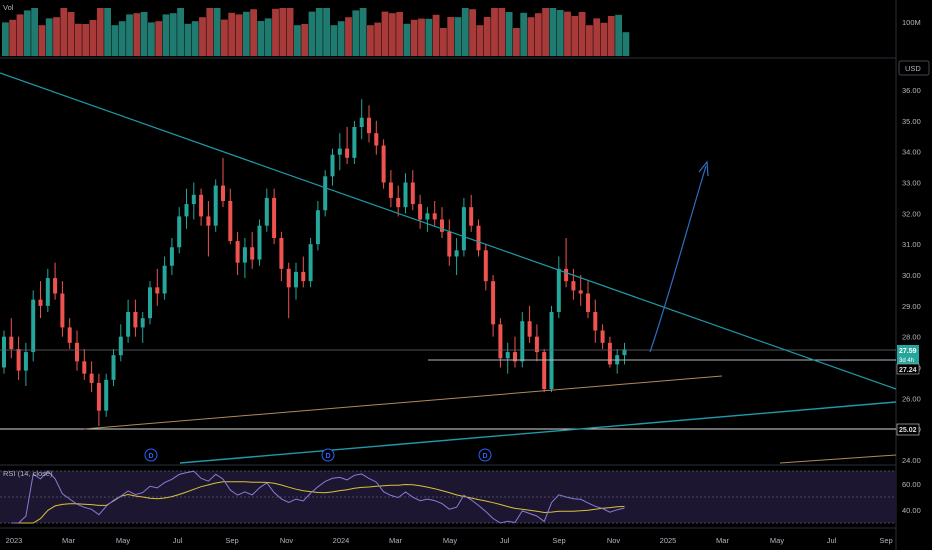  What do you see at coordinates (403, 402) in the screenshot?
I see `rising-support-trendline` at bounding box center [403, 402].